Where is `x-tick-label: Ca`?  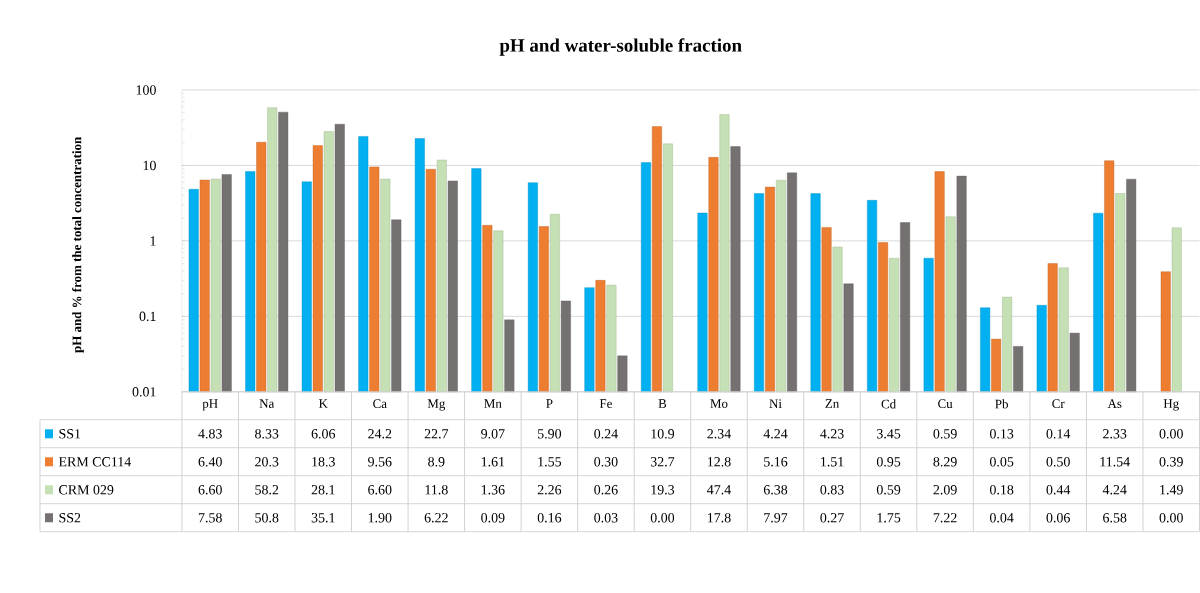 x-tick-label: Ca is located at coordinates (380, 404).